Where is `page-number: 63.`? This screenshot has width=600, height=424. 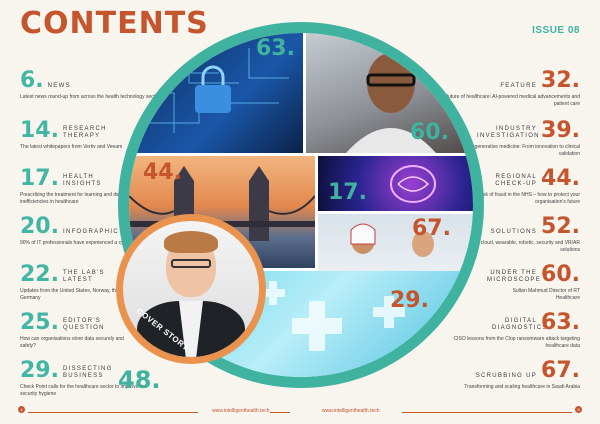
page-number: 63. is located at coordinates (560, 322).